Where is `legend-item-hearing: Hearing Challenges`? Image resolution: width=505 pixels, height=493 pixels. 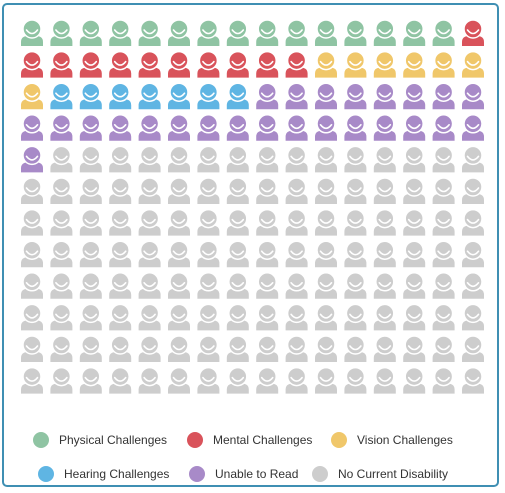
legend-item-hearing: Hearing Challenges is located at coordinates (103, 474).